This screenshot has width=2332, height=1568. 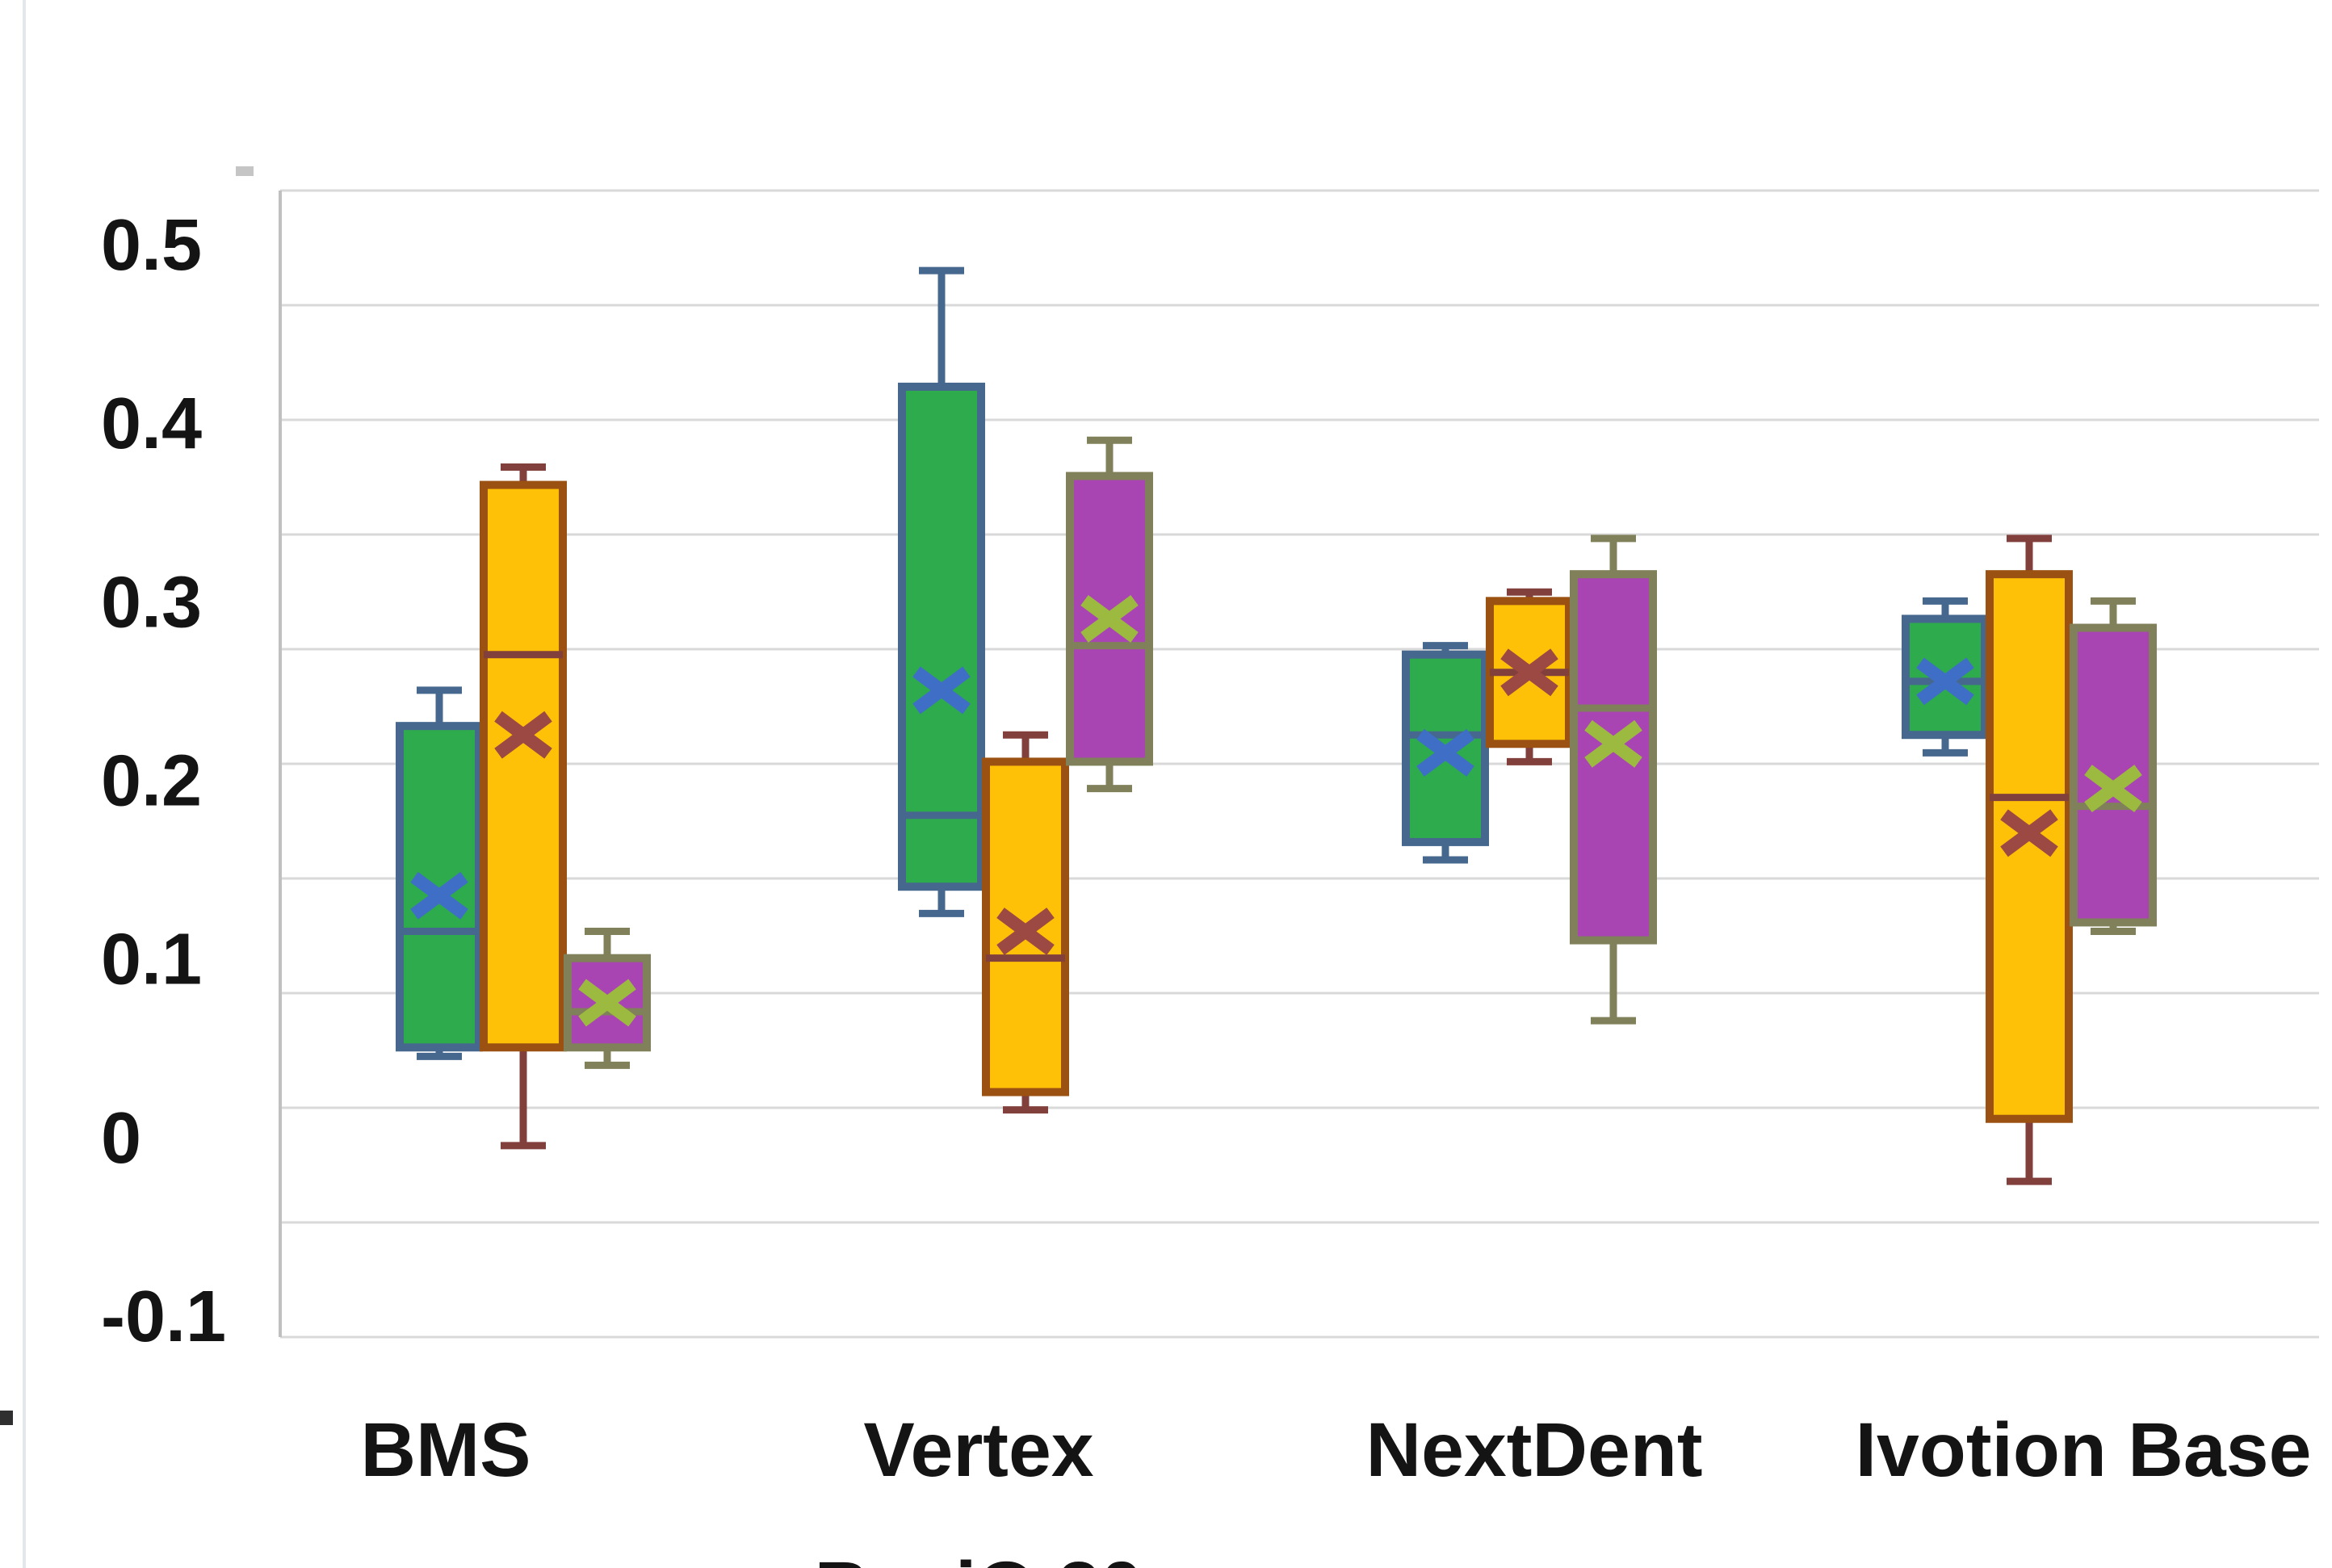 I want to click on category-label-vertex-basiq-20: Vertex, so click(x=978, y=1450).